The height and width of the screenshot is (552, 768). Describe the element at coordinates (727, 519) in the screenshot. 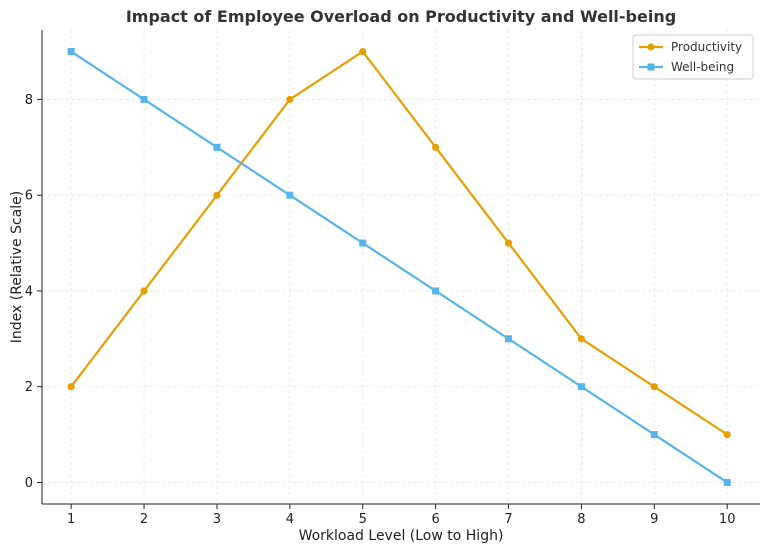

I see `x-tick-label: 10` at that location.